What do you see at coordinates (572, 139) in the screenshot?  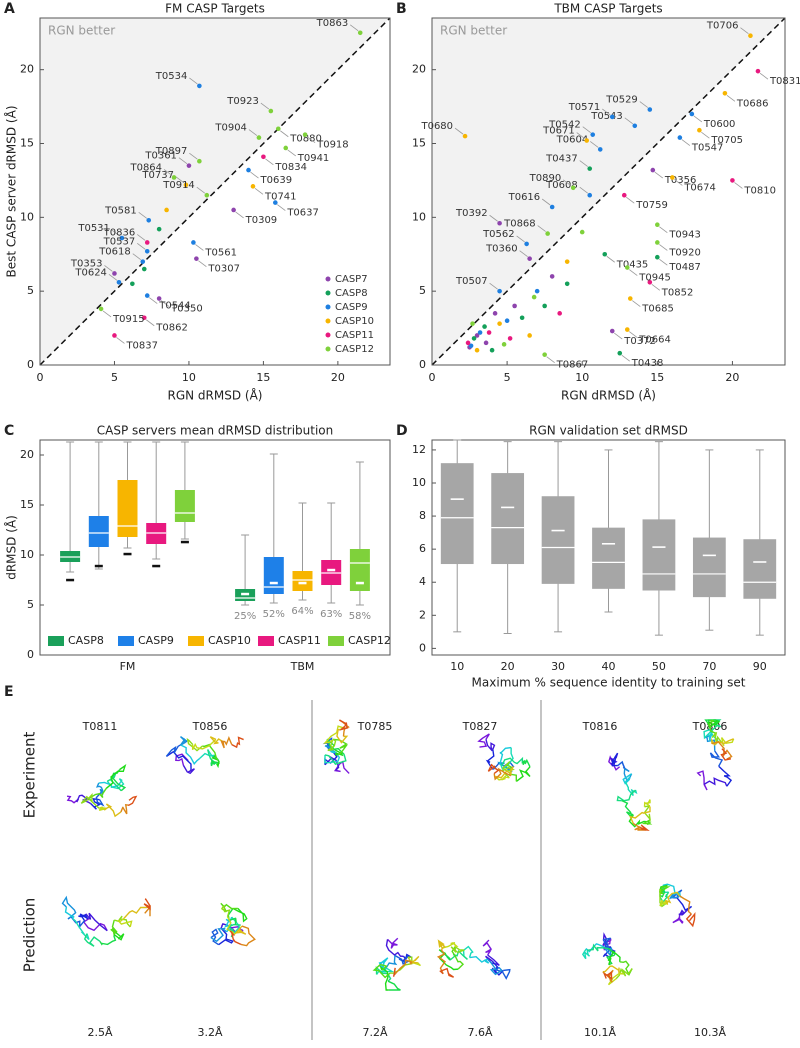 I see `point-label: T0604` at bounding box center [572, 139].